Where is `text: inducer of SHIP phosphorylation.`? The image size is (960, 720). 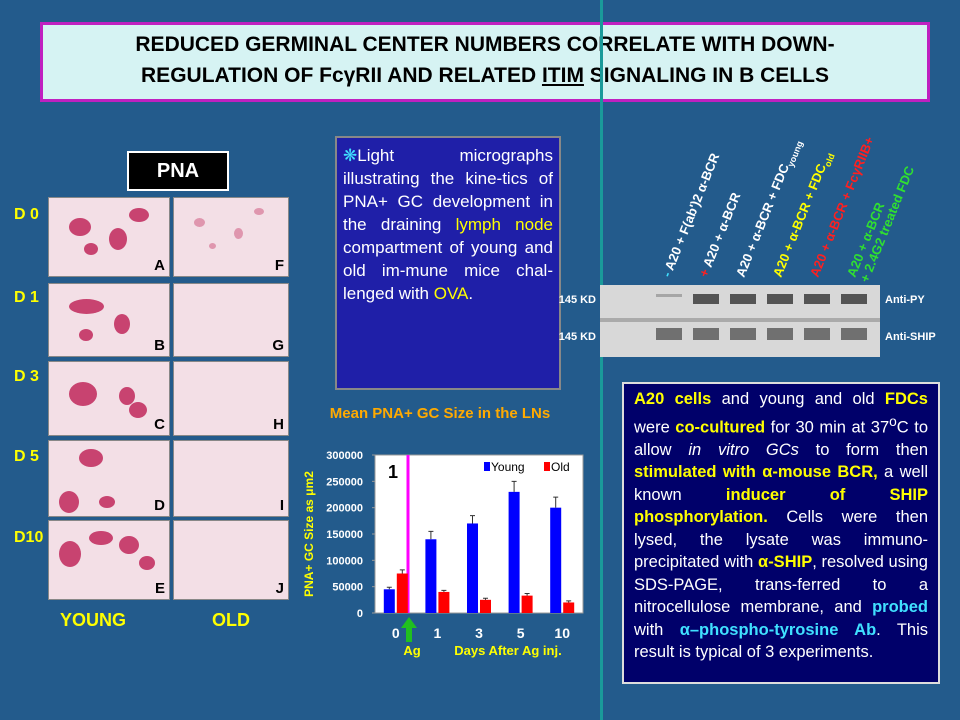 text: inducer of SHIP phosphorylation. is located at coordinates (781, 506).